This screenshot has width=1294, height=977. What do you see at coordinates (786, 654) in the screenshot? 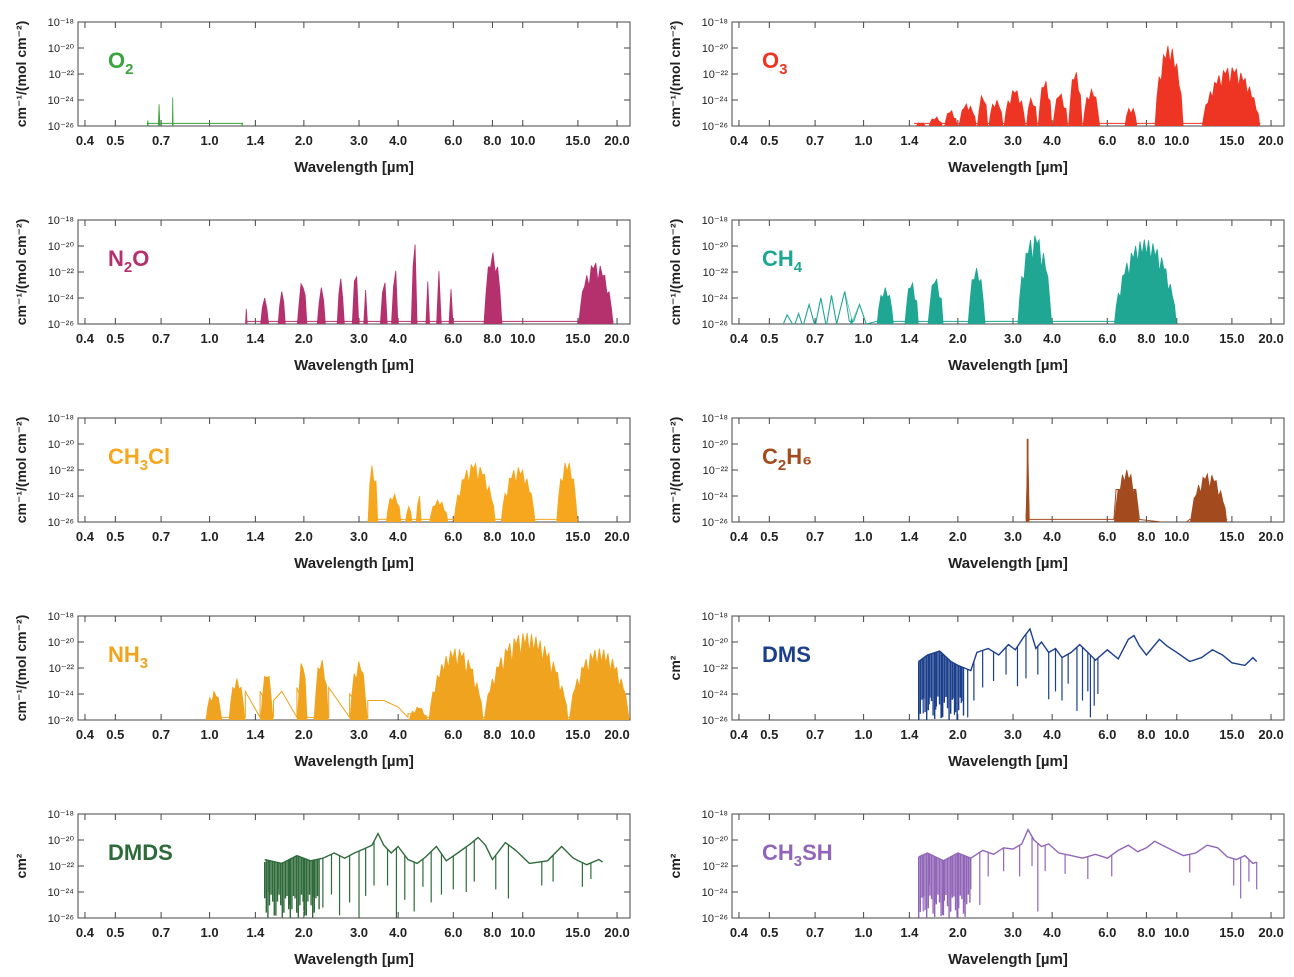
I see `molecule-label-main: DMS` at bounding box center [786, 654].